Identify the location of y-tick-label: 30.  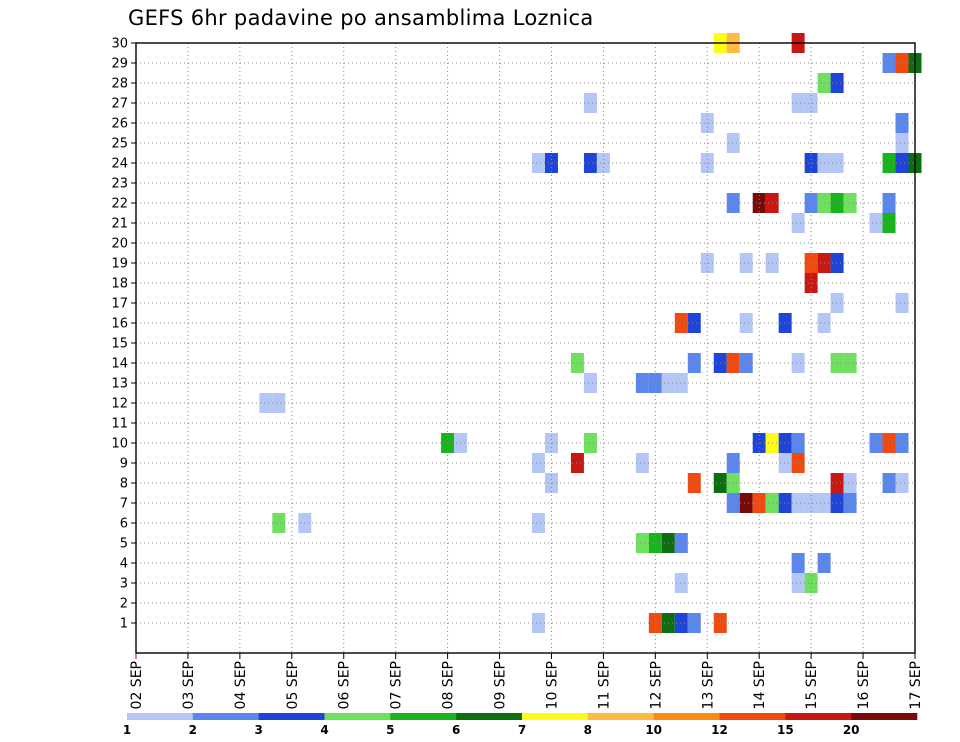
(119, 44).